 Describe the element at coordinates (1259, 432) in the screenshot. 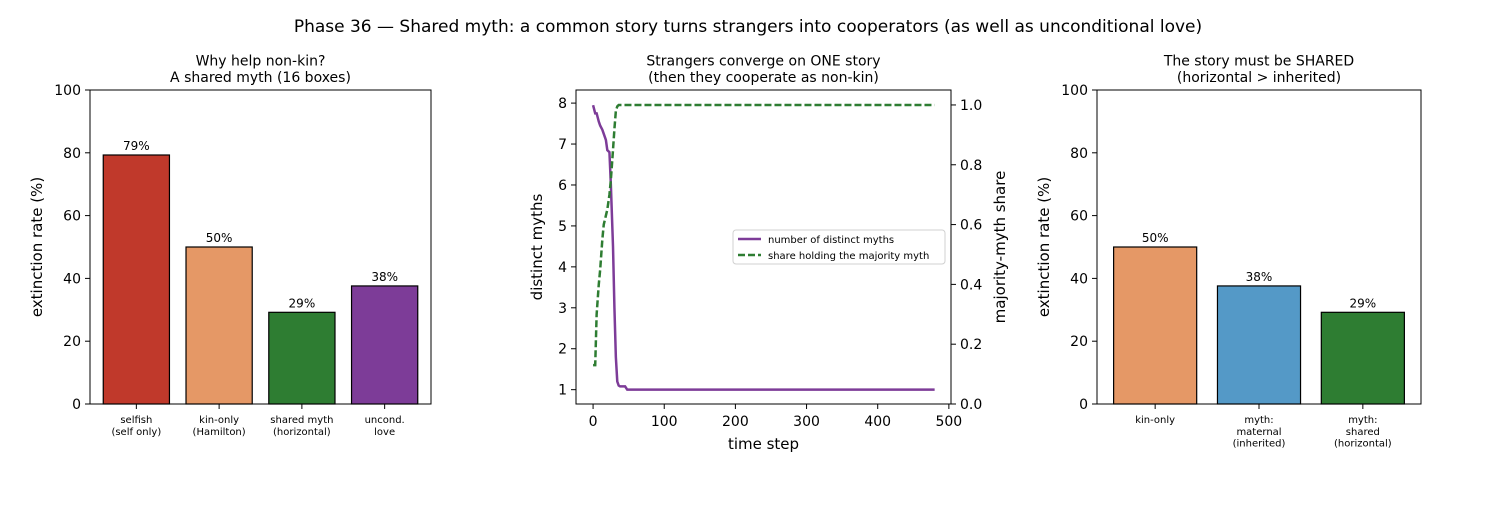

I see `x-tick-label: myth: maternal (inherited)` at that location.